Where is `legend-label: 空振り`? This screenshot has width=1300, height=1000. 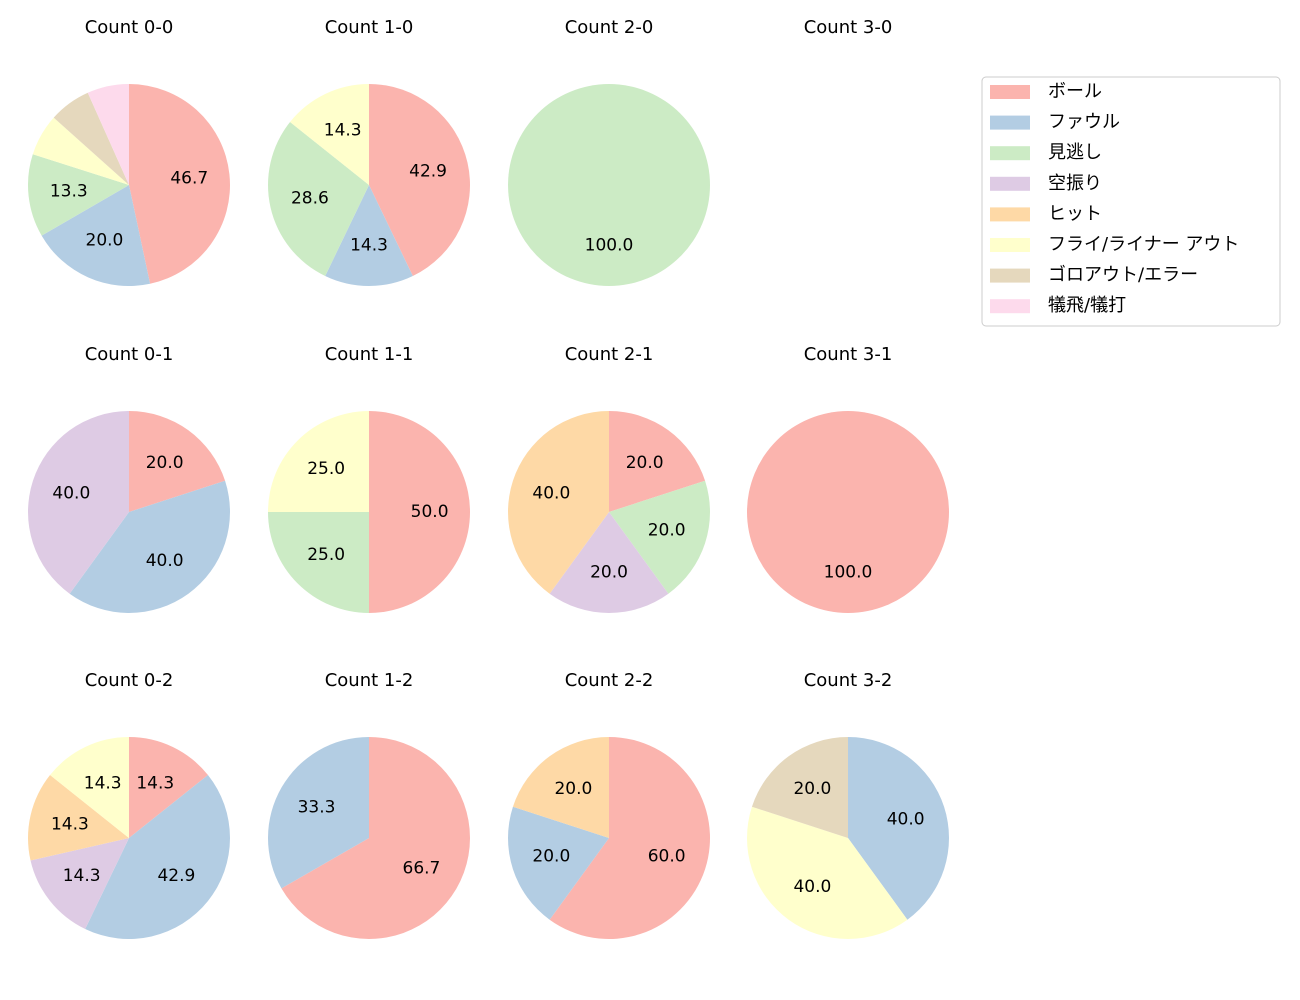 legend-label: 空振り is located at coordinates (1075, 183).